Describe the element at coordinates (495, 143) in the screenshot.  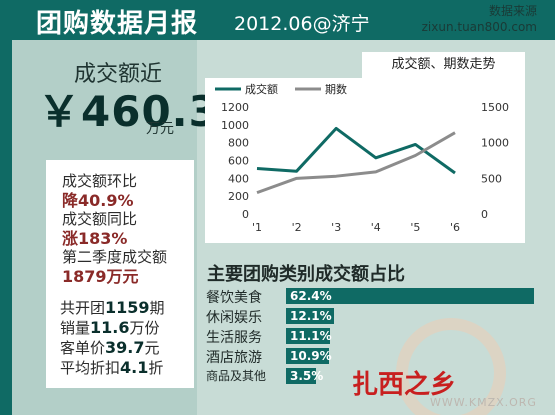
I see `y-right-tick-label: 1000` at that location.